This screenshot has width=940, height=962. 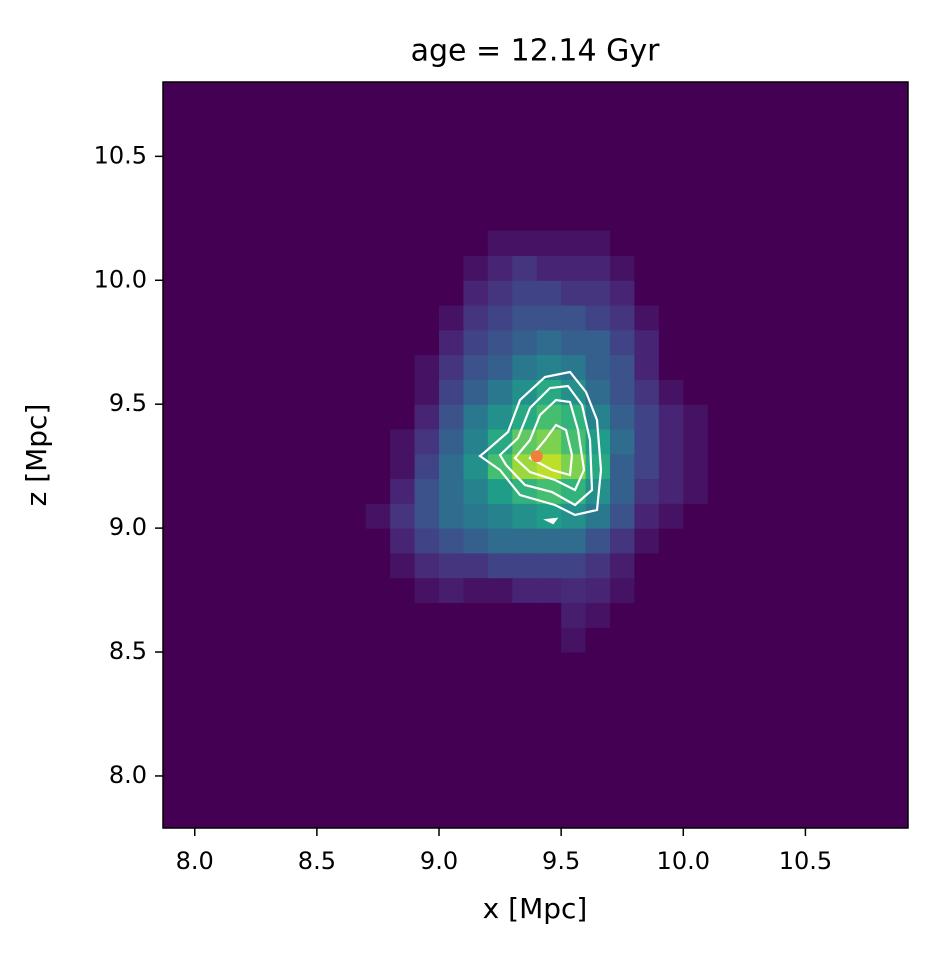 I want to click on x-tick-label: 10.5, so click(x=805, y=861).